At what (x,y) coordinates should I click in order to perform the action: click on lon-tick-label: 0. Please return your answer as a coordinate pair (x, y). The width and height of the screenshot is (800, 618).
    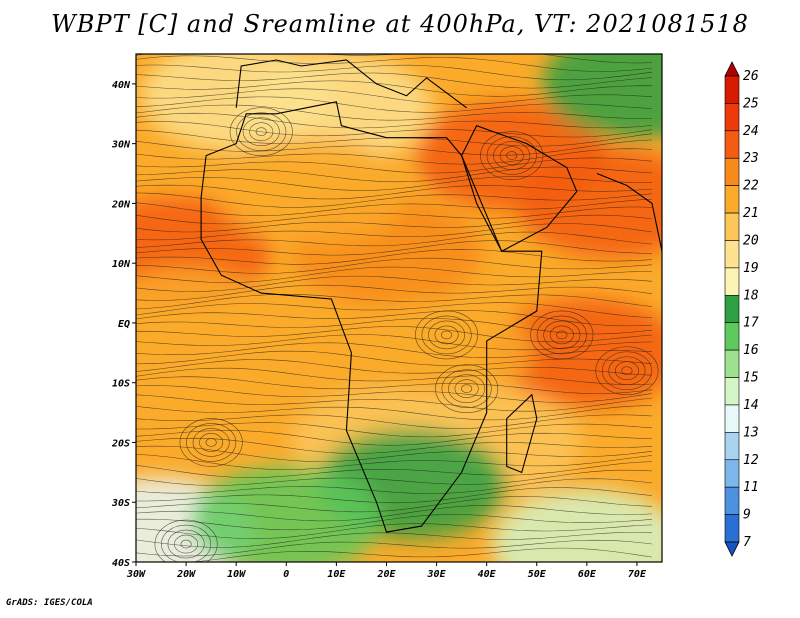
    Looking at the image, I should click on (286, 574).